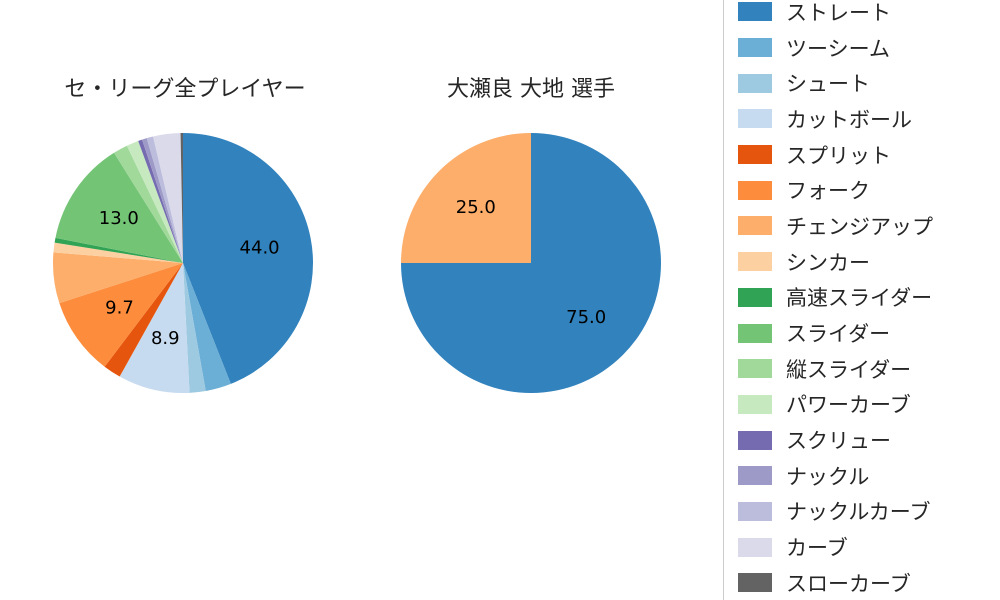 The height and width of the screenshot is (600, 1000). Describe the element at coordinates (828, 262) in the screenshot. I see `legend-label: シンカー` at that location.